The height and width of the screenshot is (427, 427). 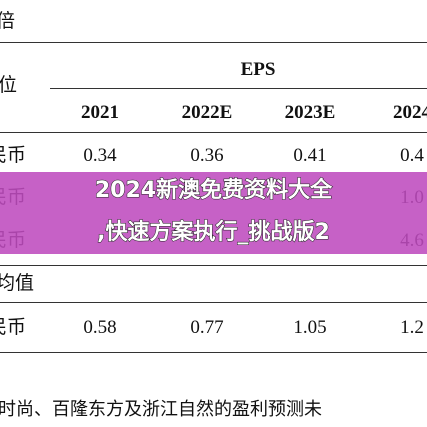 What do you see at coordinates (100, 112) in the screenshot?
I see `year-header: 2021` at bounding box center [100, 112].